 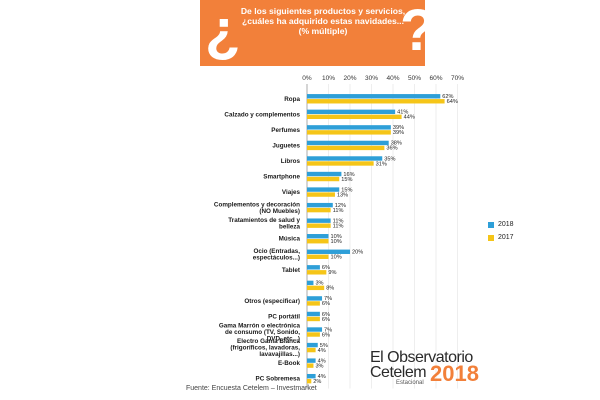 What do you see at coordinates (264, 224) in the screenshot?
I see `category-label: Tratamientos de salud y belleza` at bounding box center [264, 224].